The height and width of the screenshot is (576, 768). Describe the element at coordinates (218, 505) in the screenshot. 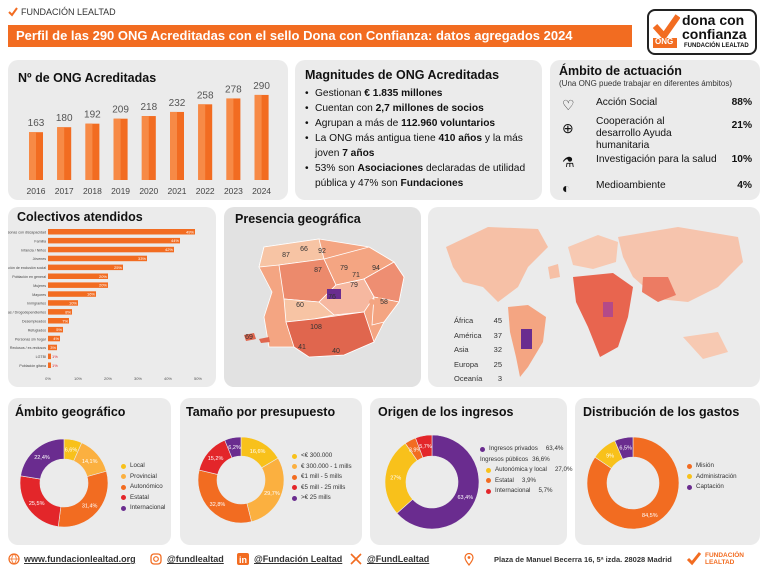

I see `donut-label: 32,8%` at that location.